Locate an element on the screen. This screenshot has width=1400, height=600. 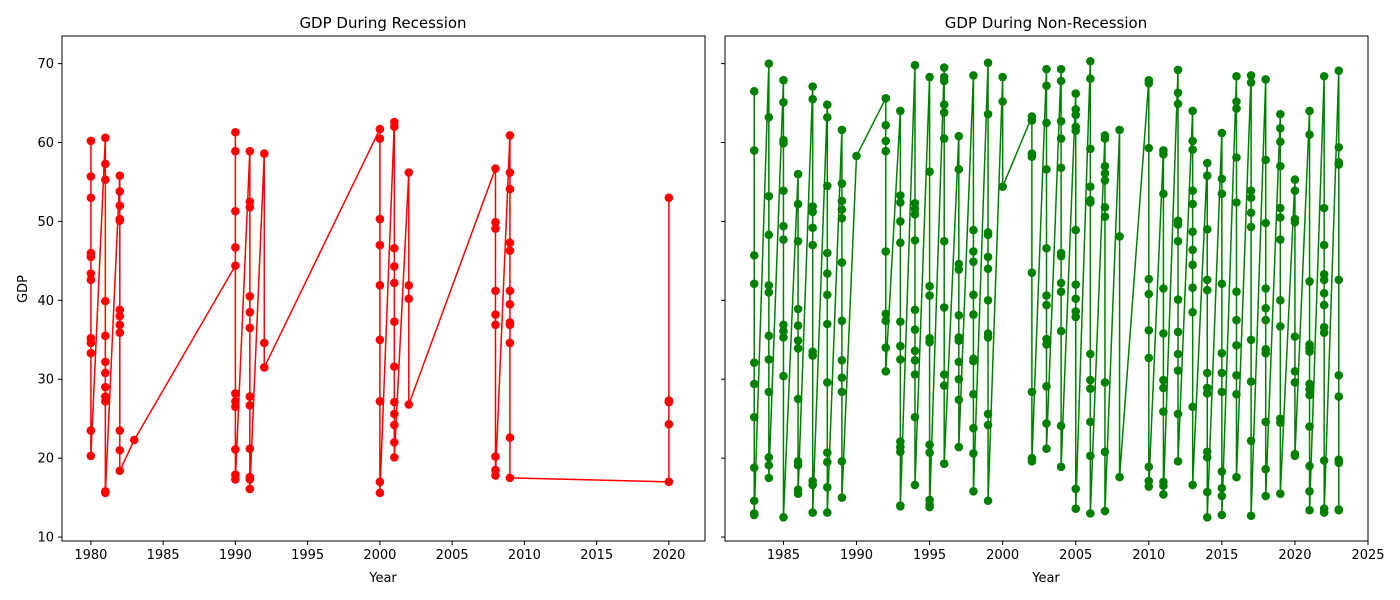
y-axis-label: GDP is located at coordinates (23, 289).